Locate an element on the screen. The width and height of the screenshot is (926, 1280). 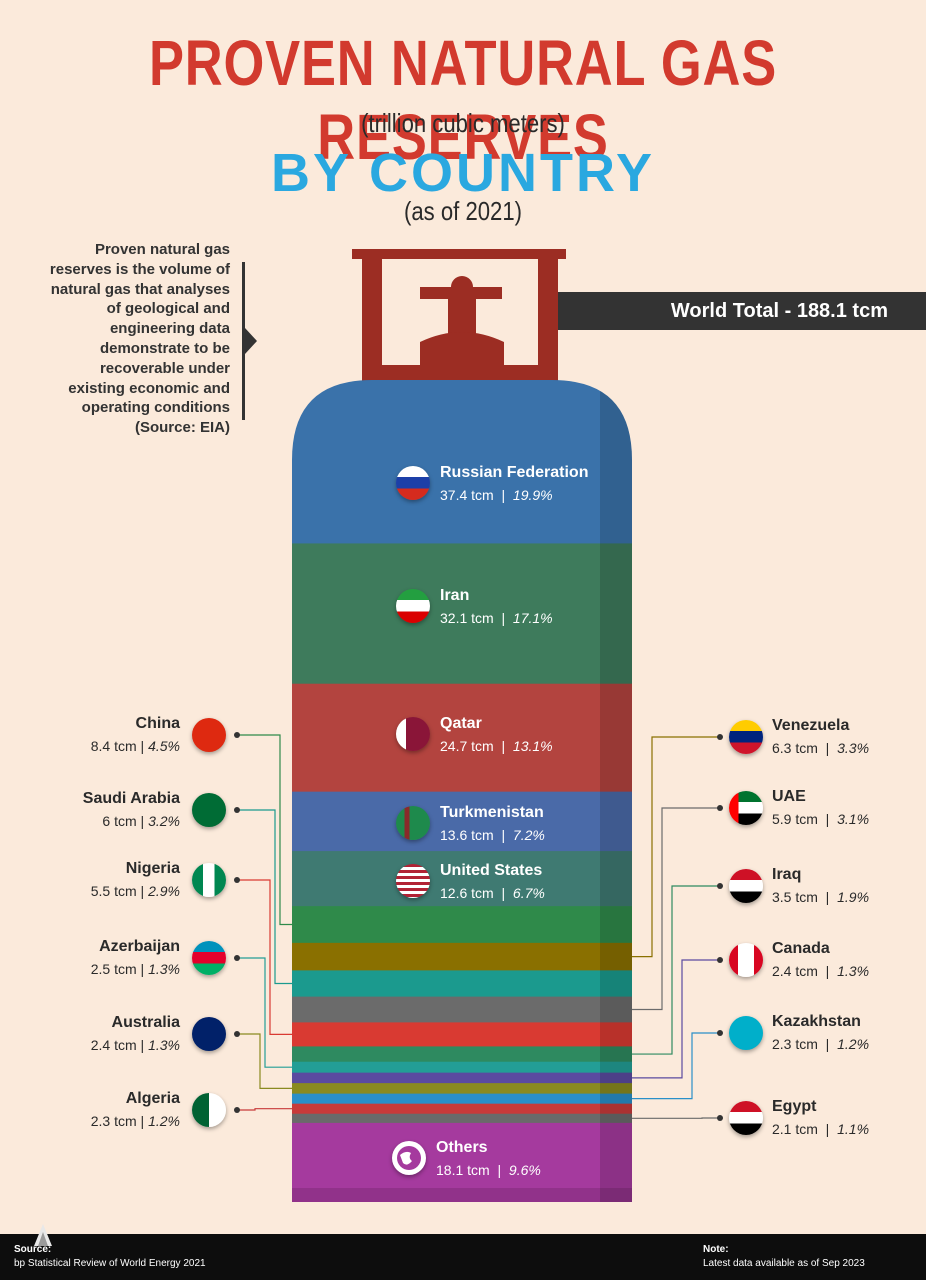
band-iraq is located at coordinates (462, 1054).